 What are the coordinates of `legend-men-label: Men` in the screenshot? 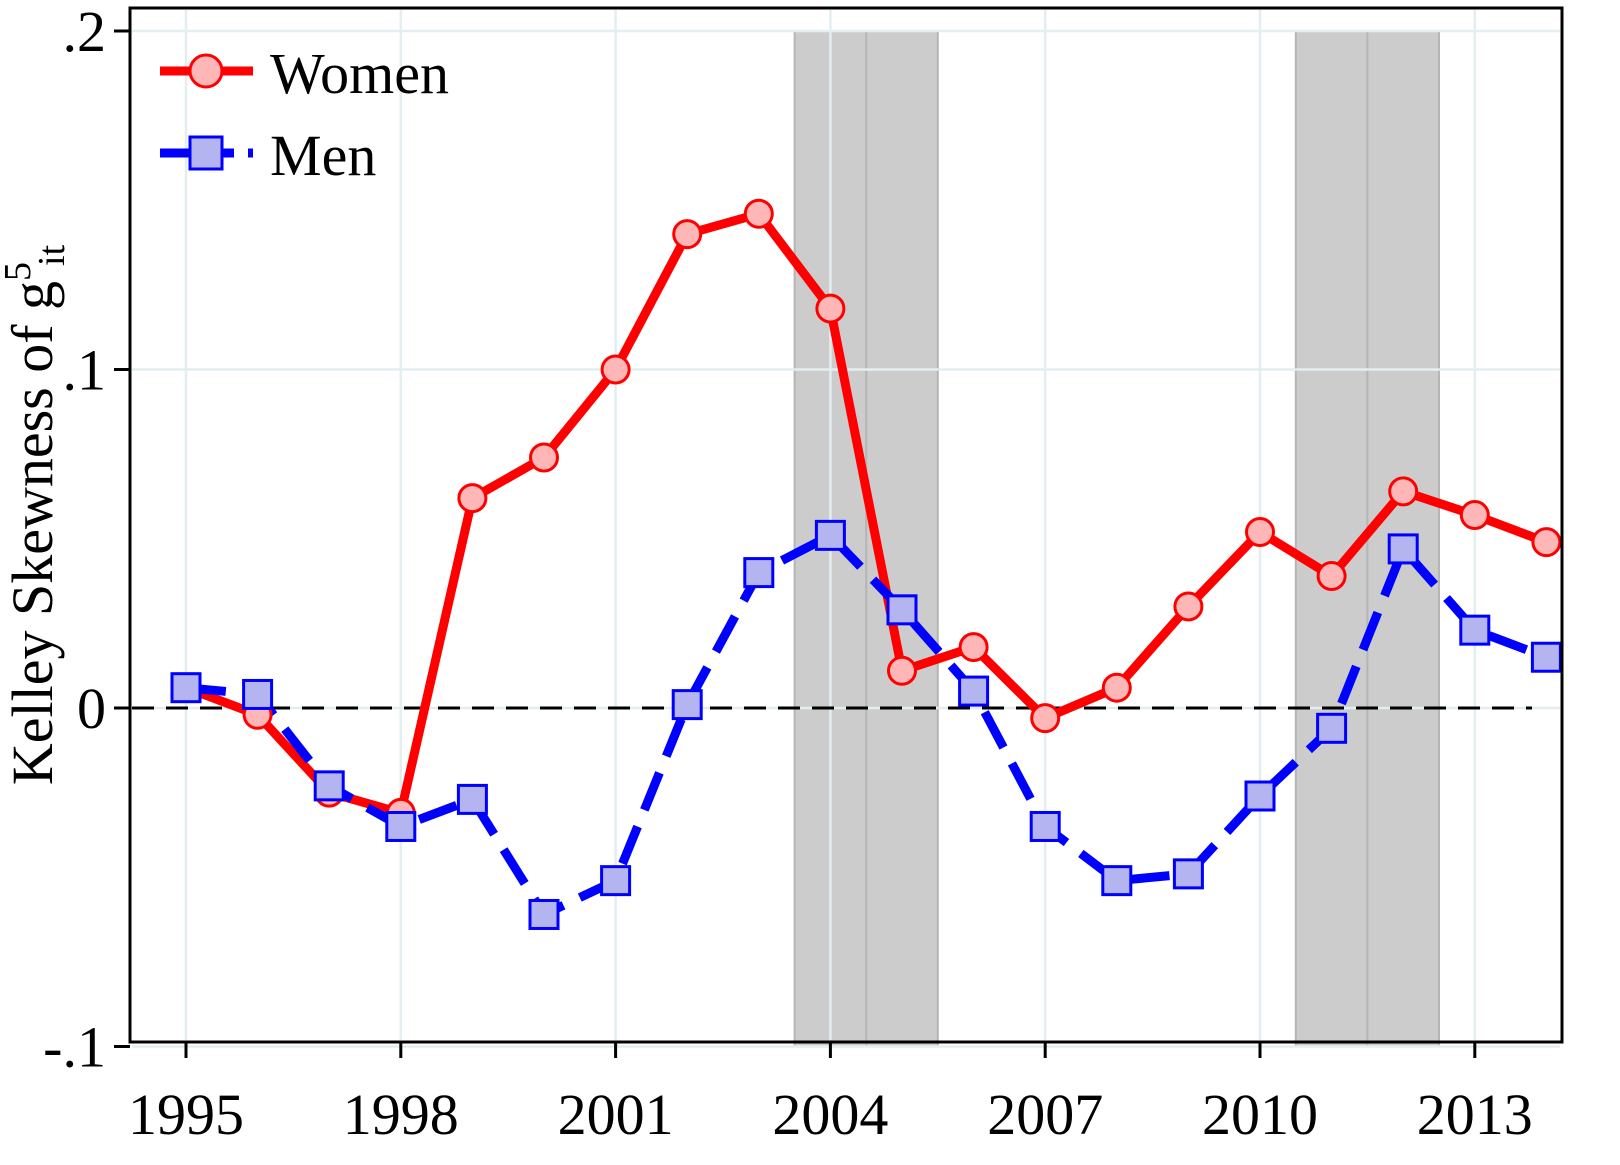 It's located at (323, 155).